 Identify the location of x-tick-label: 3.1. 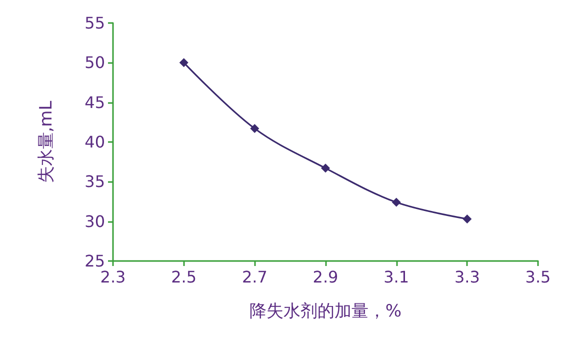
(397, 277).